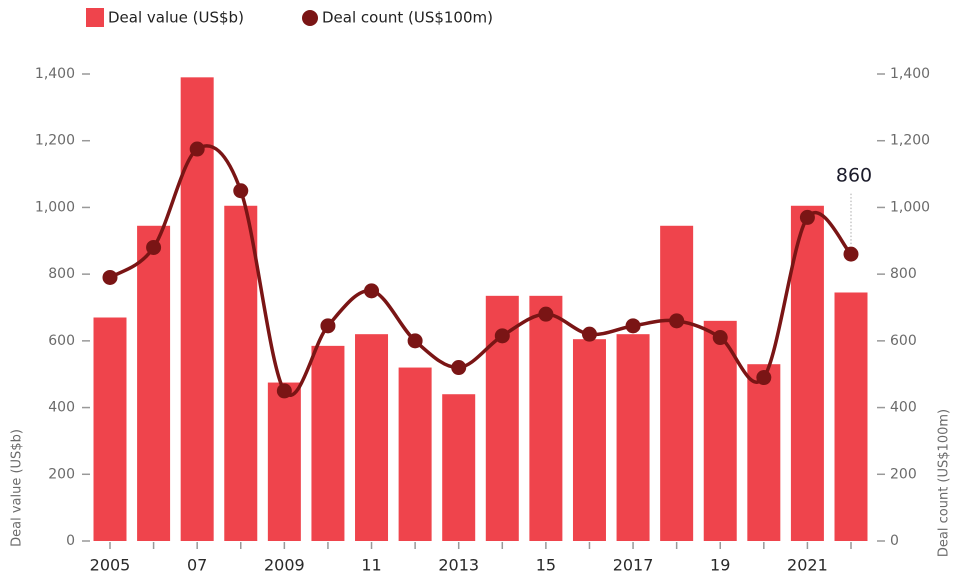  Describe the element at coordinates (903, 474) in the screenshot. I see `y2-tick-label: 200` at that location.